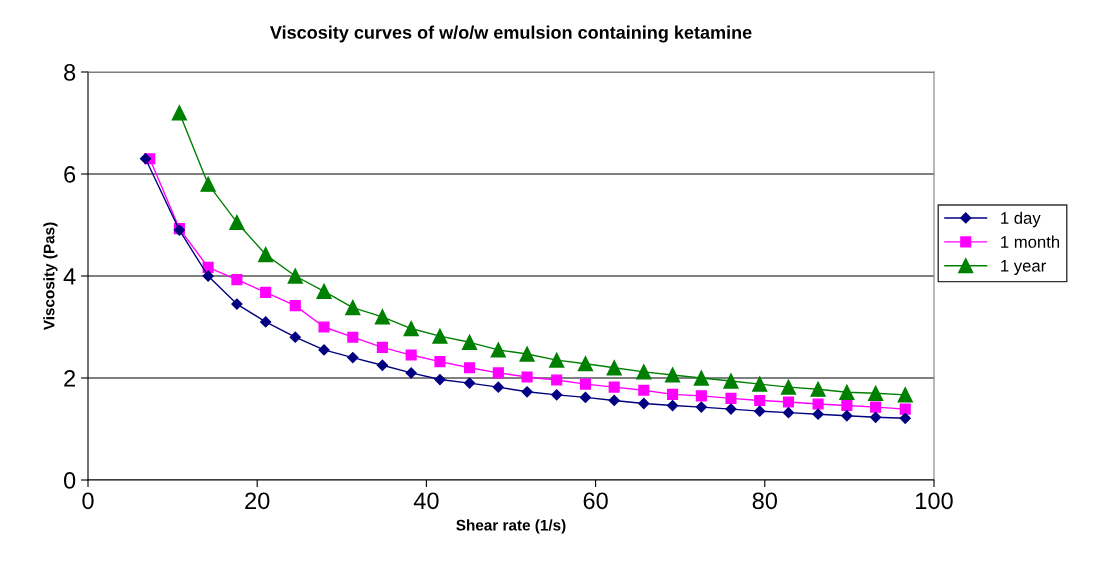 Image resolution: width=1102 pixels, height=573 pixels. What do you see at coordinates (88, 501) in the screenshot?
I see `x-tick-label: 0` at bounding box center [88, 501].